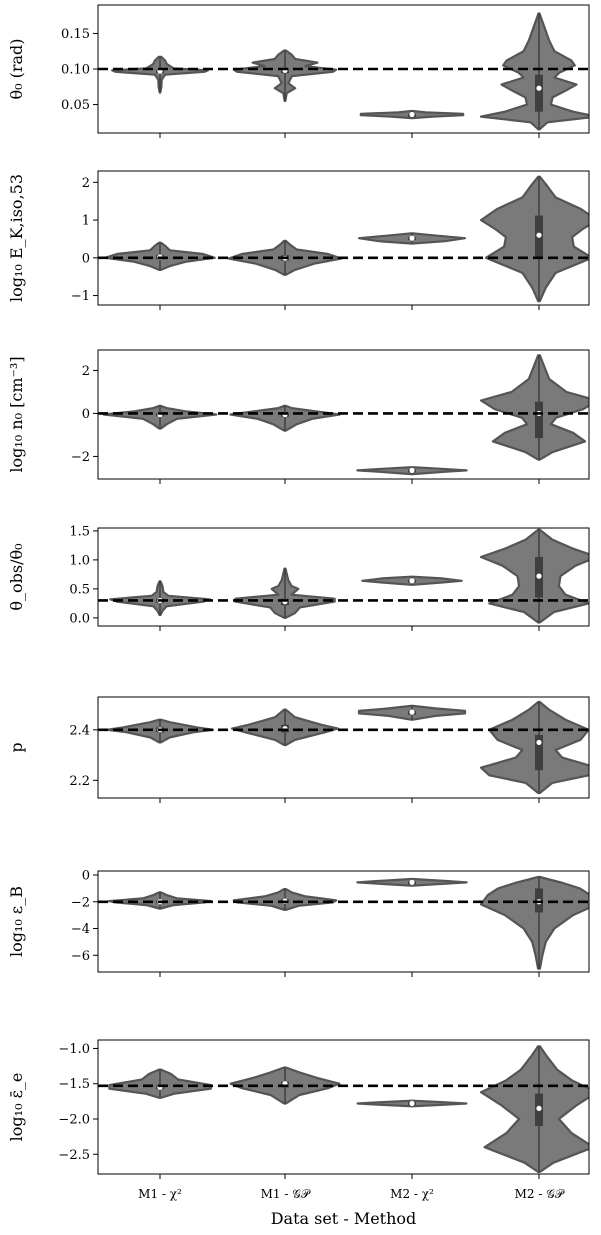 This screenshot has width=601, height=1235. What do you see at coordinates (16, 921) in the screenshot?
I see `y-axis-label: log₁₀ ε_B` at bounding box center [16, 921].